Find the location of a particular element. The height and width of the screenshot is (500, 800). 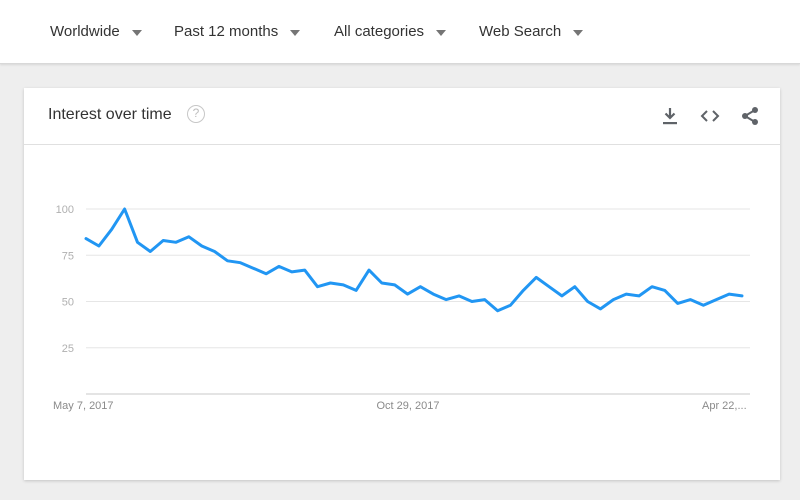

card-header: Interest over time ? is located at coordinates (402, 116).